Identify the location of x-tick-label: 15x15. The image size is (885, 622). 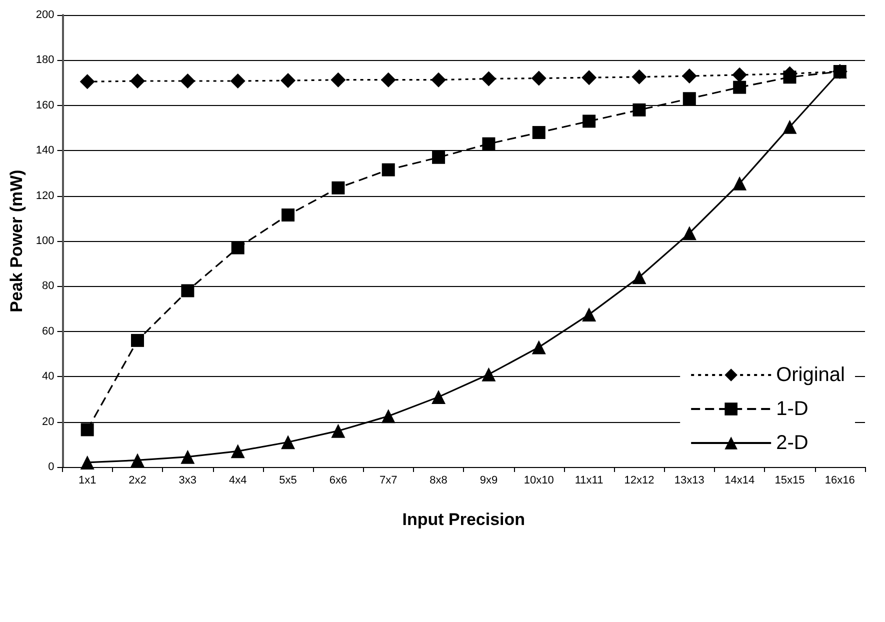
(789, 480).